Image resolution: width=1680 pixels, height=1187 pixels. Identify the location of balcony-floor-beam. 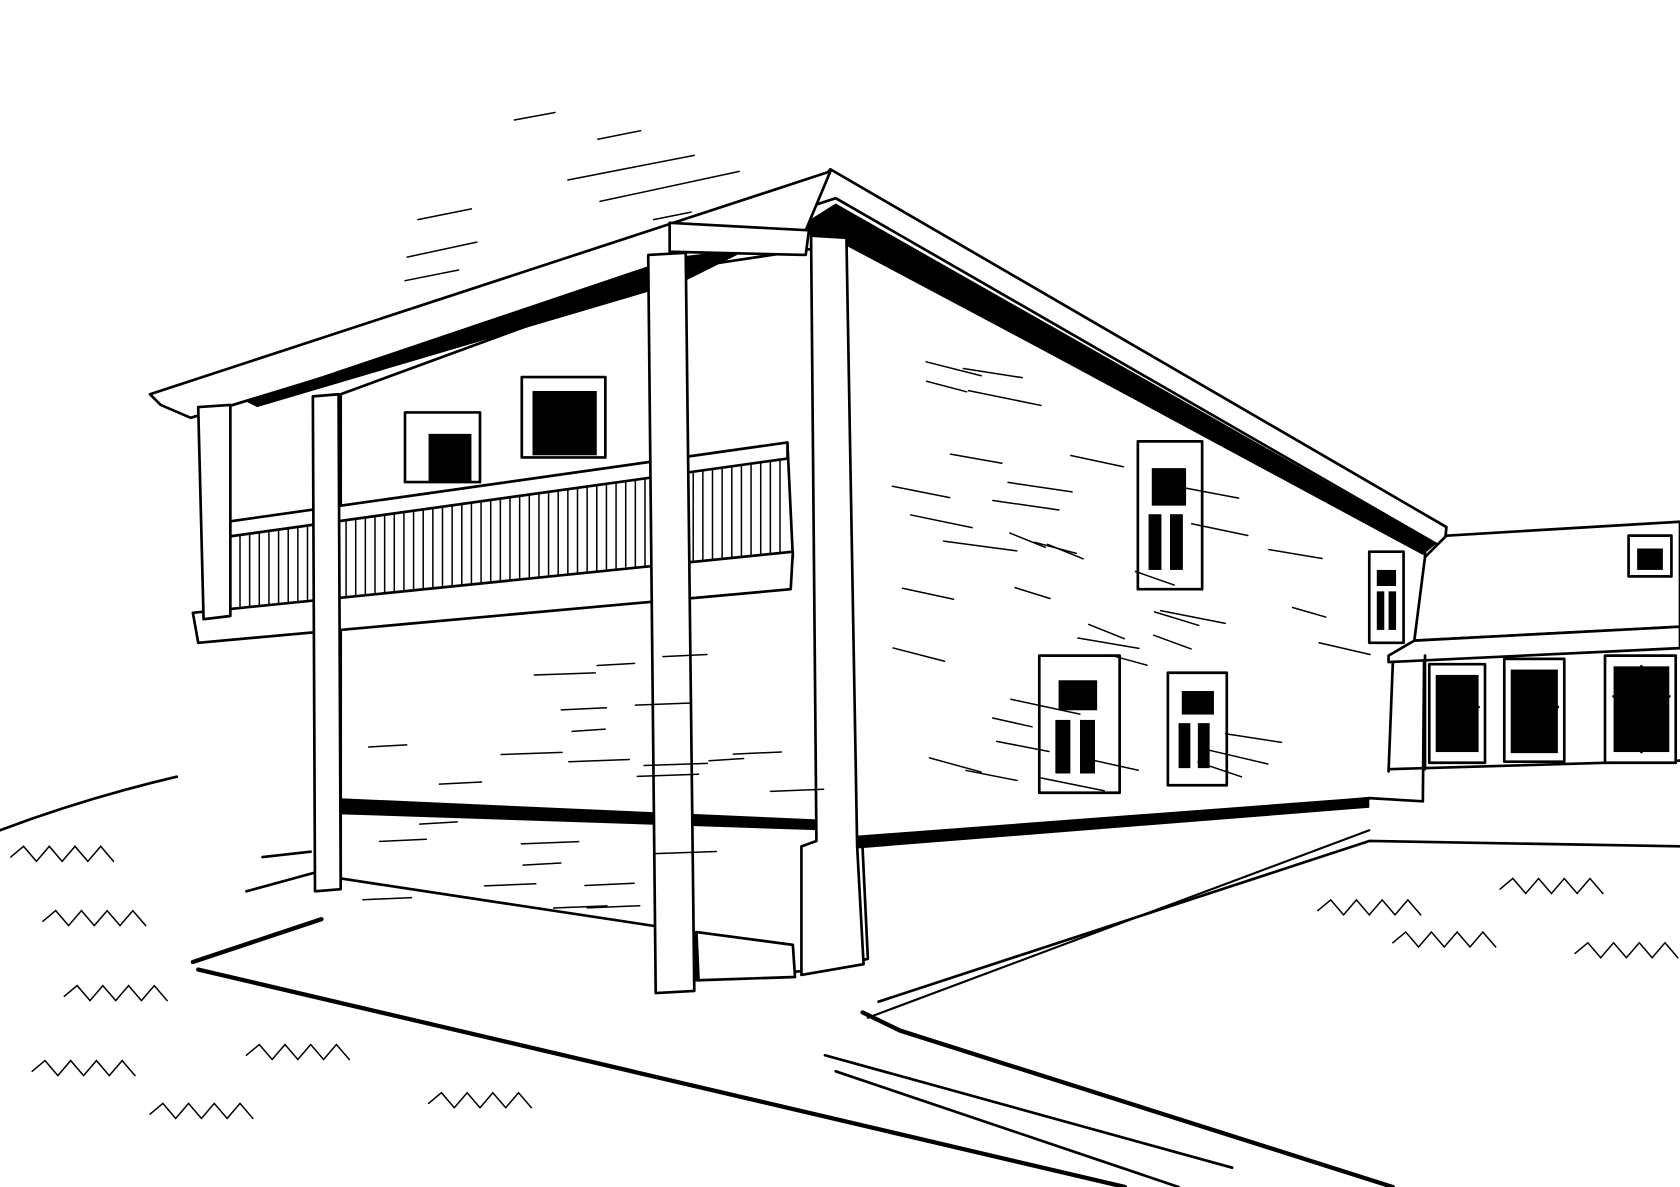
(493, 597).